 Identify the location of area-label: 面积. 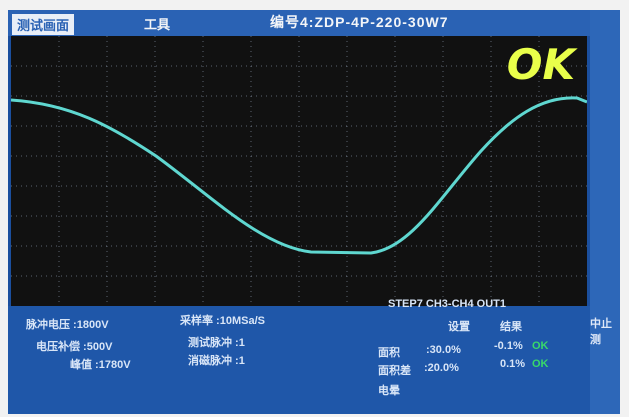
(389, 353).